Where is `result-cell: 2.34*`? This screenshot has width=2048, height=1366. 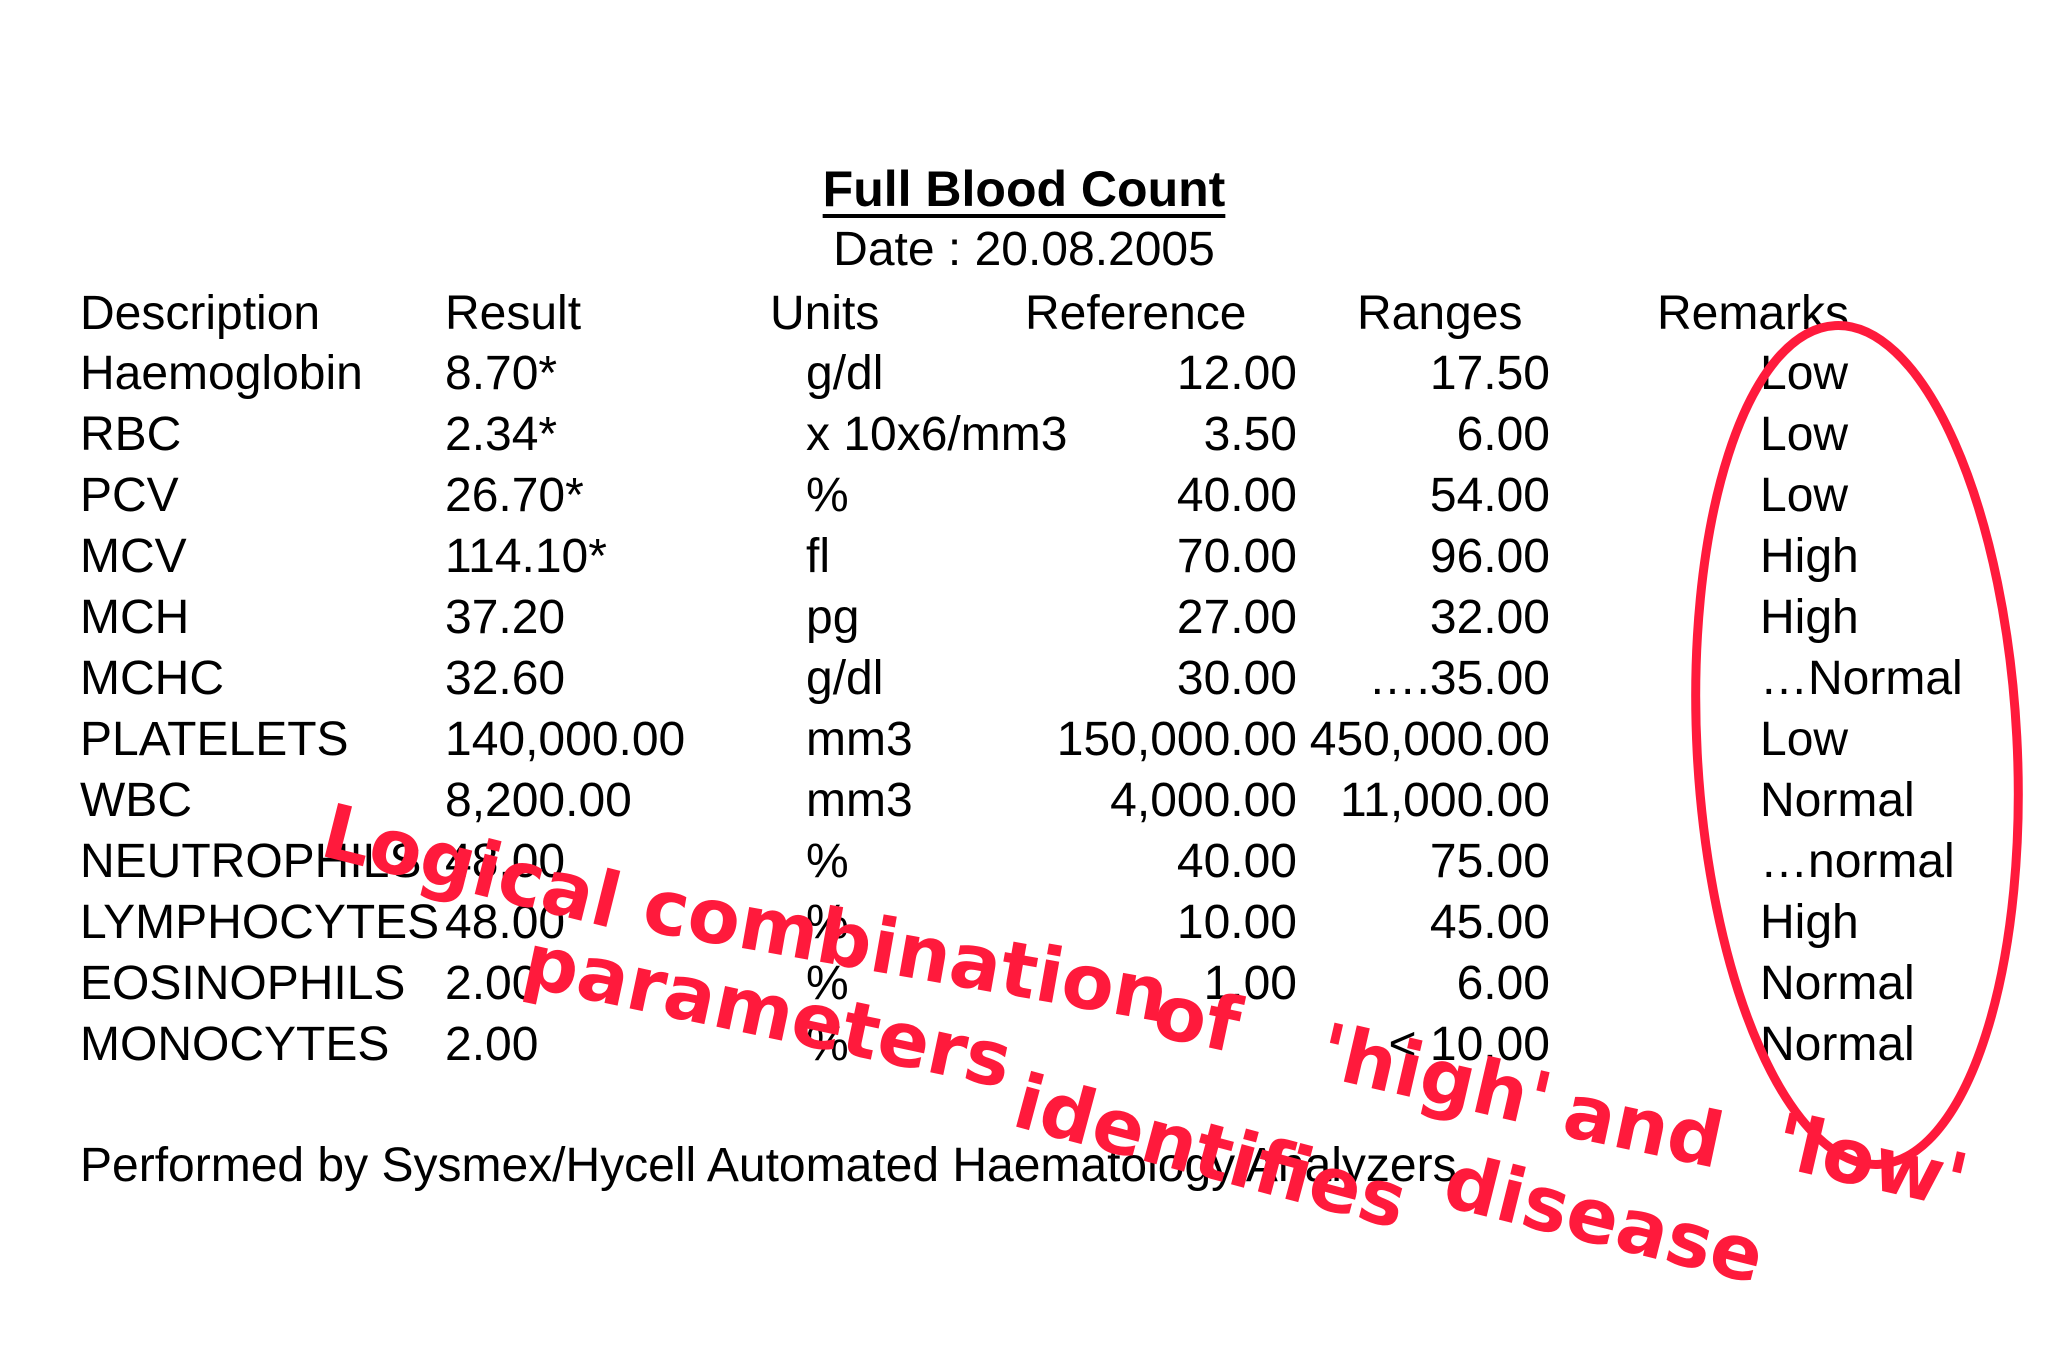
result-cell: 2.34* is located at coordinates (501, 434).